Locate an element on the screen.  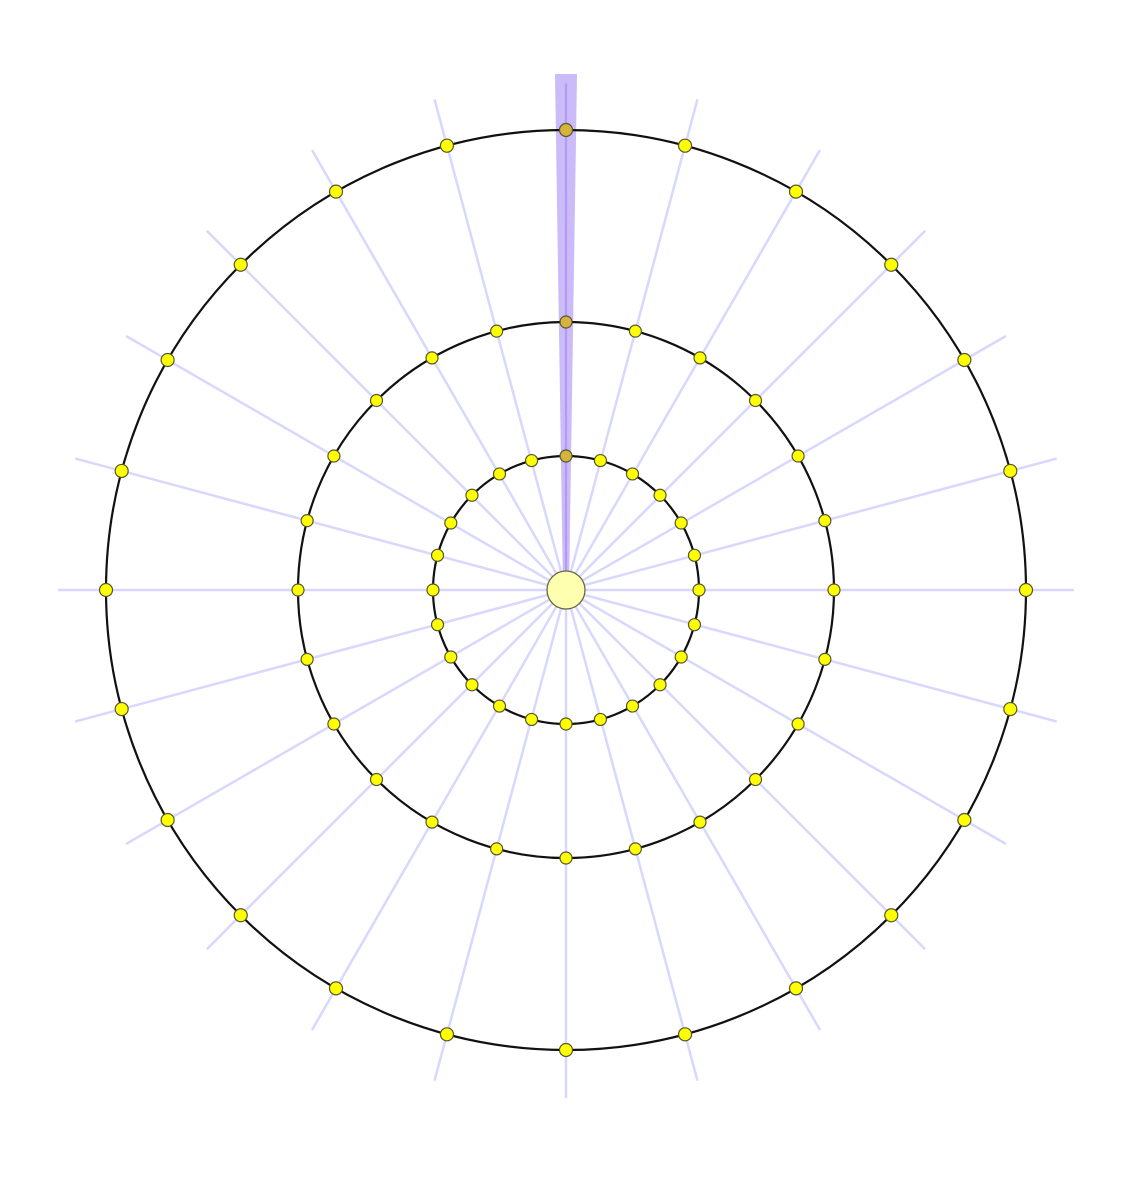
center-layer is located at coordinates (566, 590).